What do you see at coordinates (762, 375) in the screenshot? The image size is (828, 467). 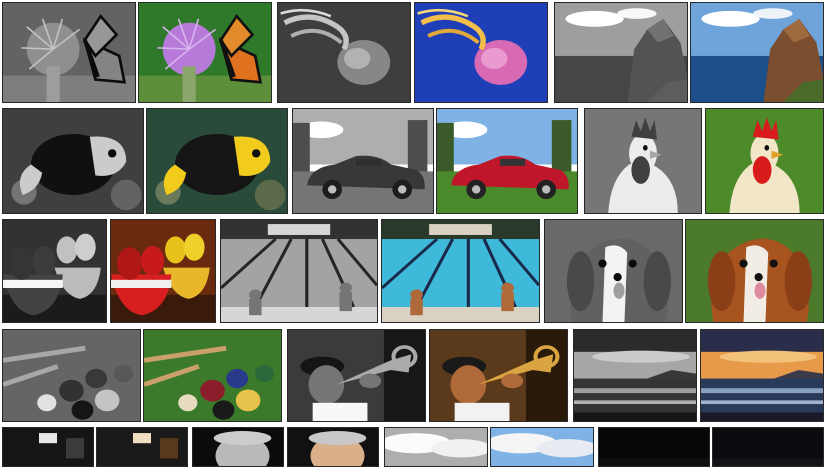 I see `thumbnail-sunset-color` at bounding box center [762, 375].